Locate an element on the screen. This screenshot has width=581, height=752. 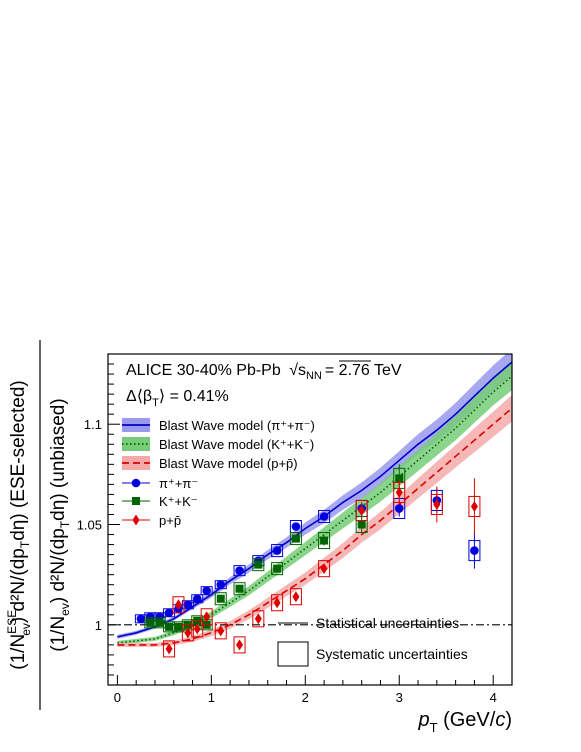
legend-label: p+p̄ is located at coordinates (170, 520).